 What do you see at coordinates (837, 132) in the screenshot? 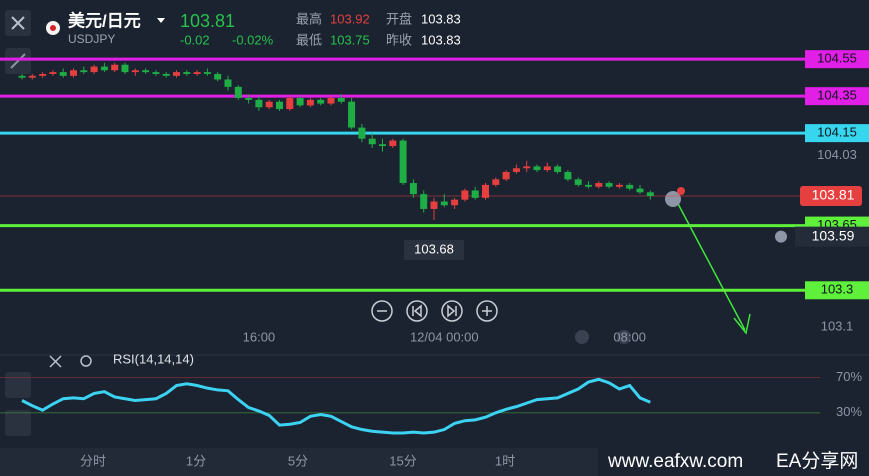
I see `level-label: 104.15` at bounding box center [837, 132].